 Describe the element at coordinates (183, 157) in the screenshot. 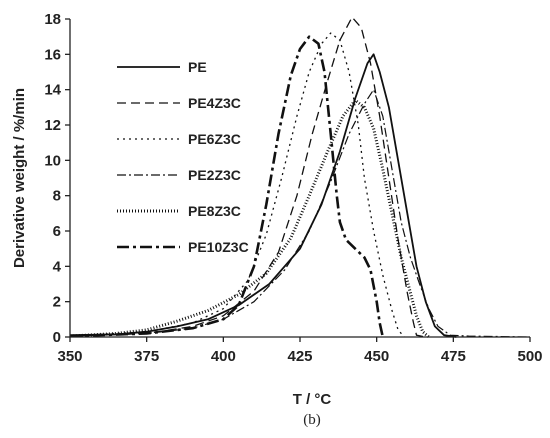

I see `legend: PE PE4Z3C PE6Z3C PE2Z3C PE8Z3C PE10Z3C` at that location.